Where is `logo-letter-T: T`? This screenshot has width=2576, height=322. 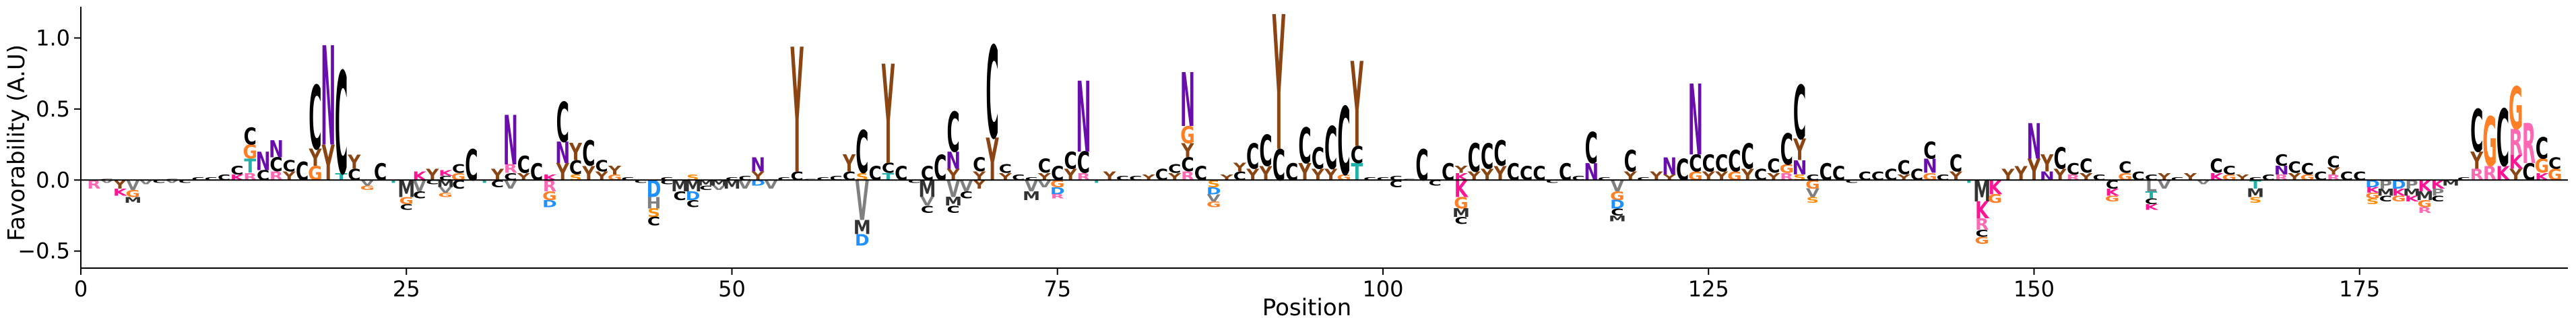 logo-letter-T: T is located at coordinates (1357, 173).